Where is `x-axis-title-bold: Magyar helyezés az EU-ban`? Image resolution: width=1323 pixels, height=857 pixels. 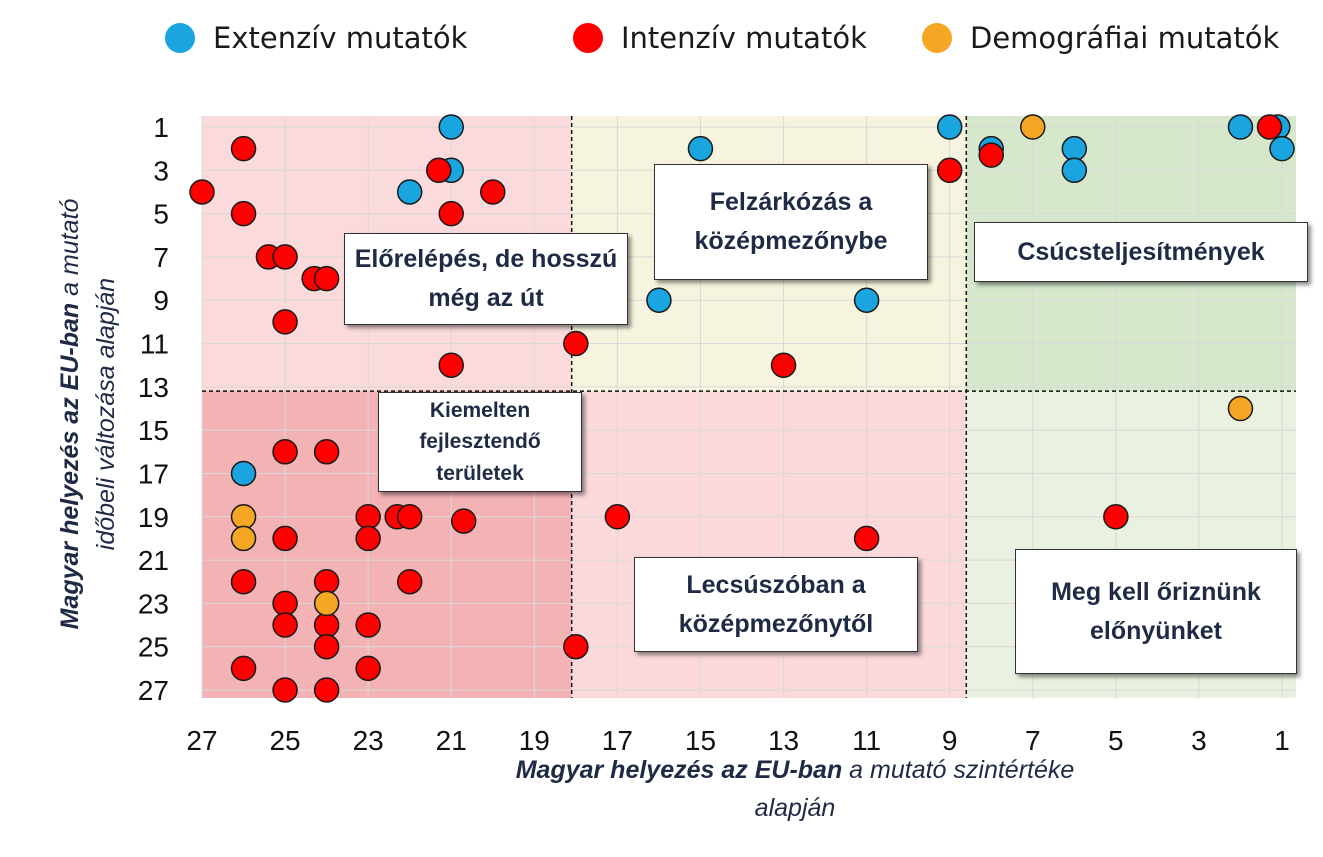
x-axis-title-bold: Magyar helyezés az EU-ban is located at coordinates (679, 770).